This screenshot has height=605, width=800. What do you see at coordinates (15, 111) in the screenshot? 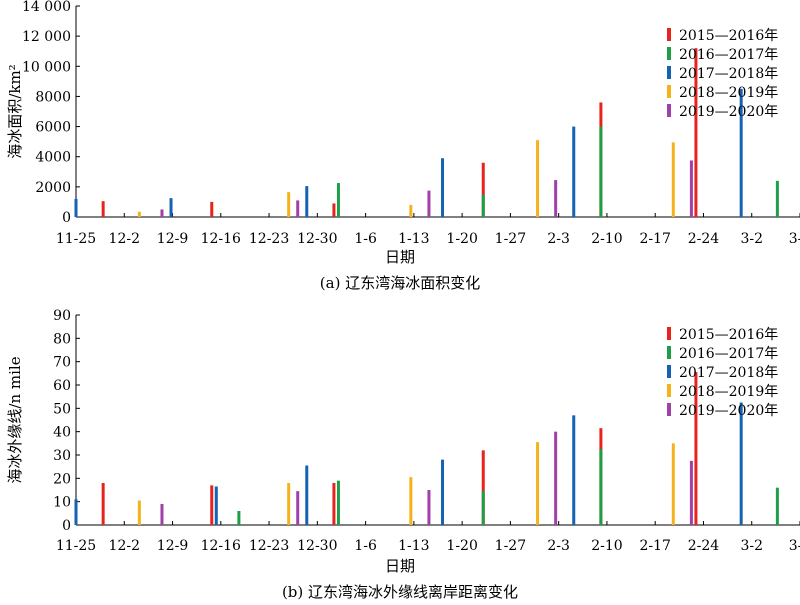
I see `y-axis-title: 海冰面积/km²` at bounding box center [15, 111].